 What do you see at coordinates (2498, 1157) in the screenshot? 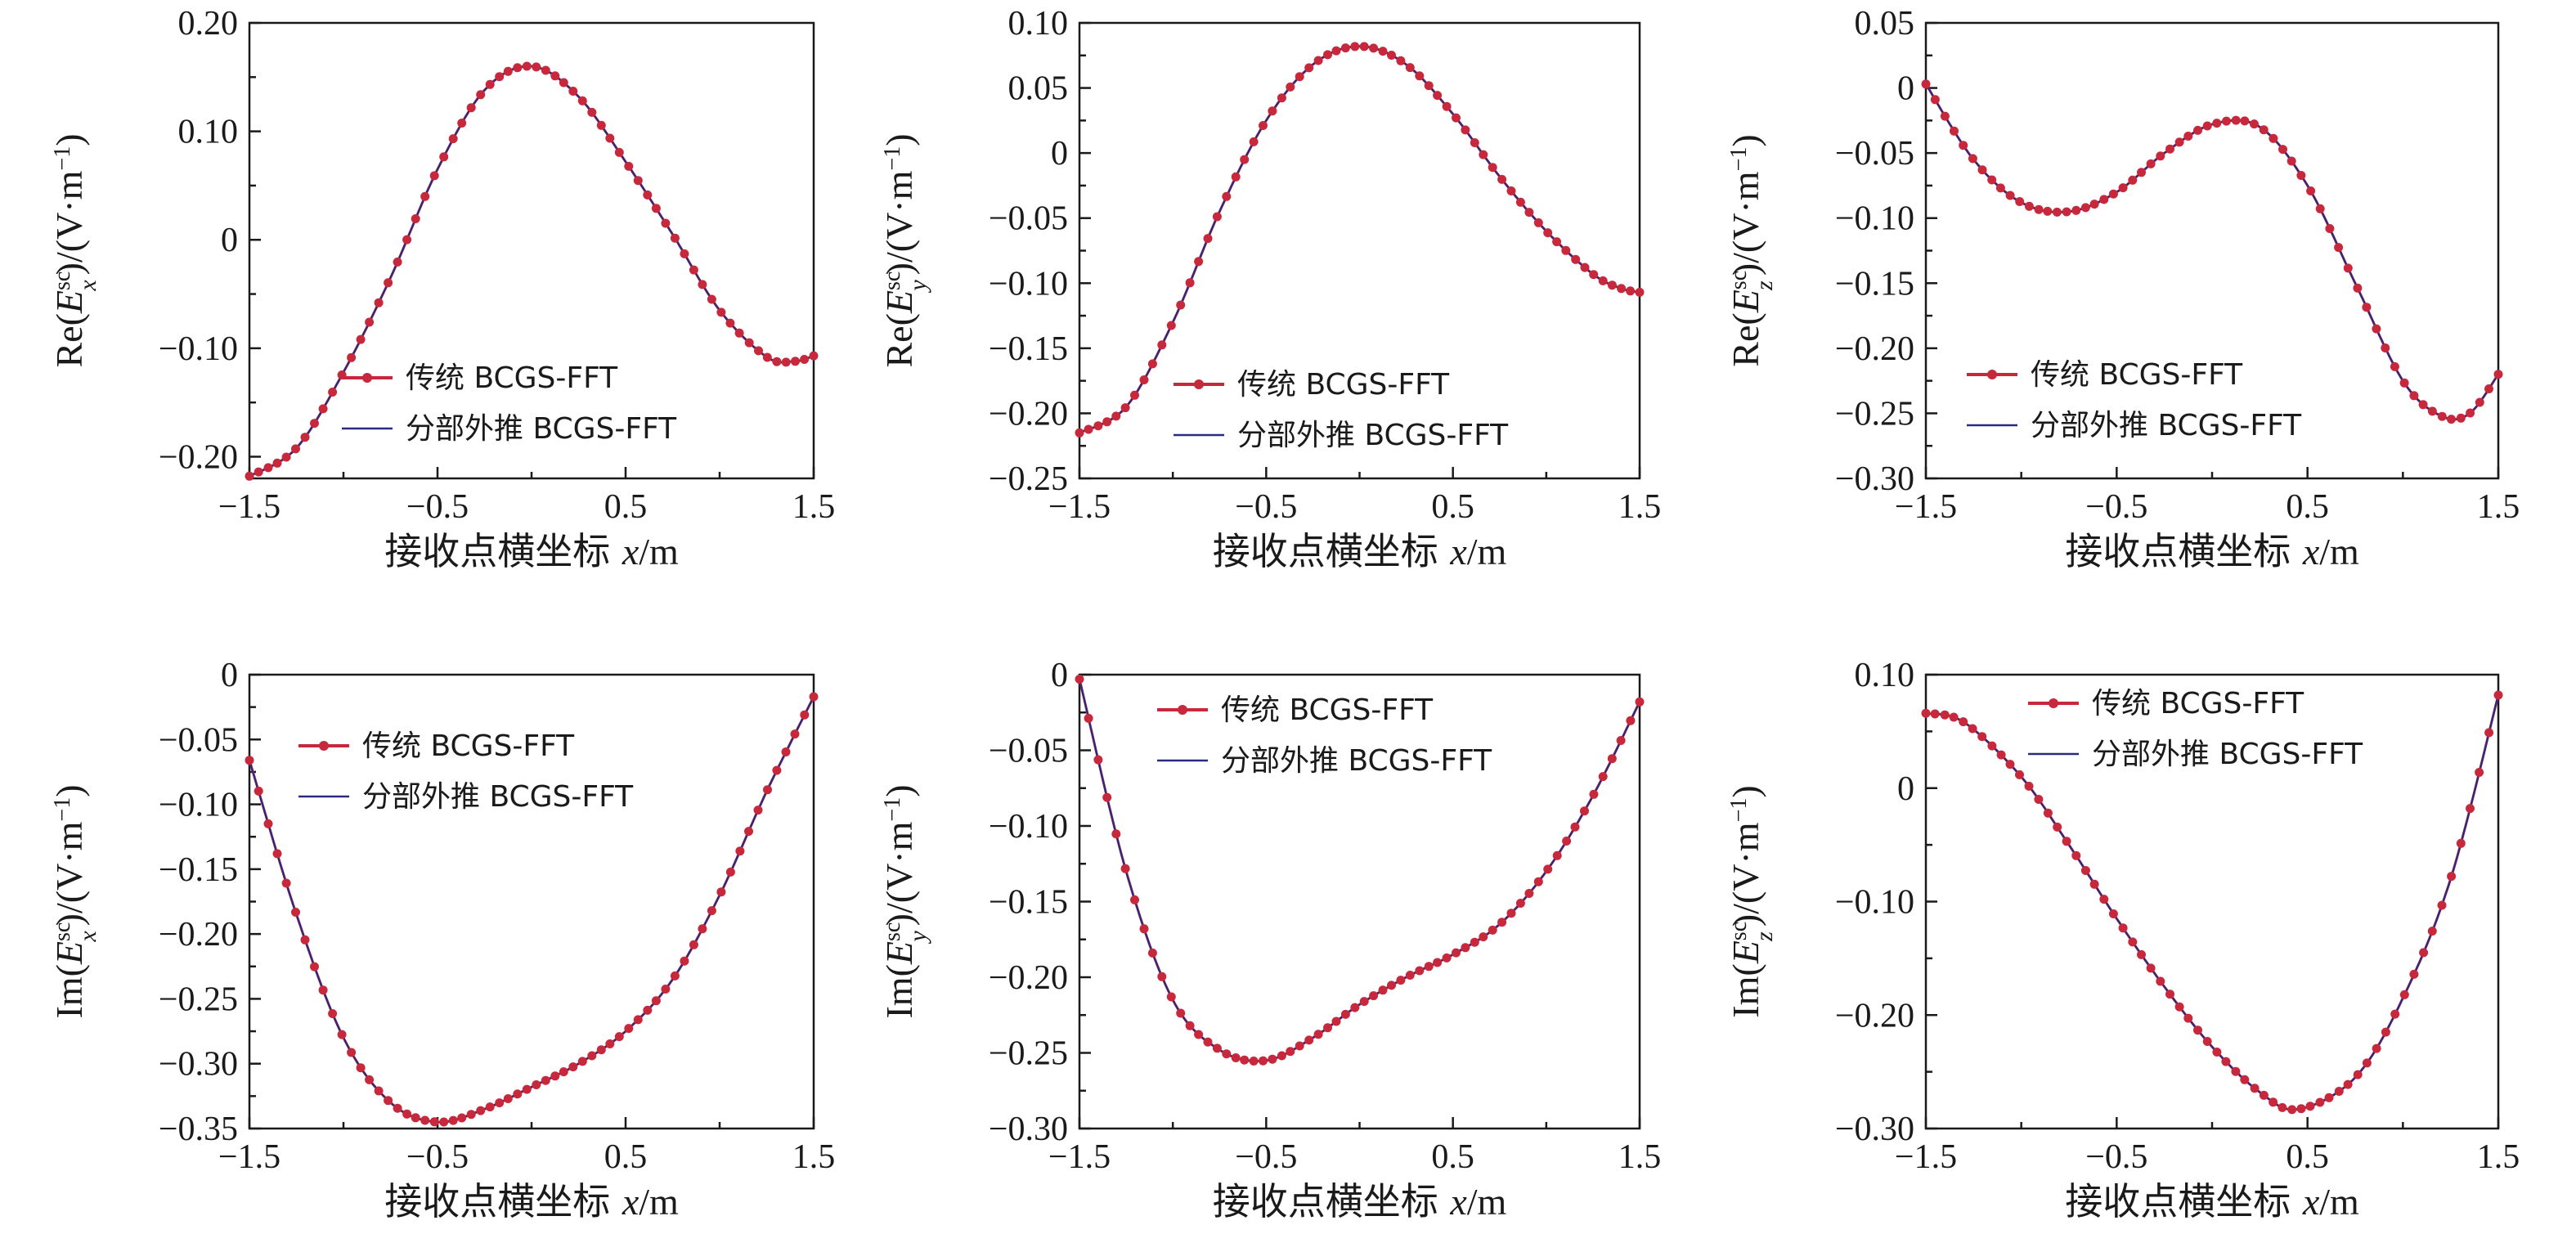
I see `x-tick-label: 1.5` at bounding box center [2498, 1157].